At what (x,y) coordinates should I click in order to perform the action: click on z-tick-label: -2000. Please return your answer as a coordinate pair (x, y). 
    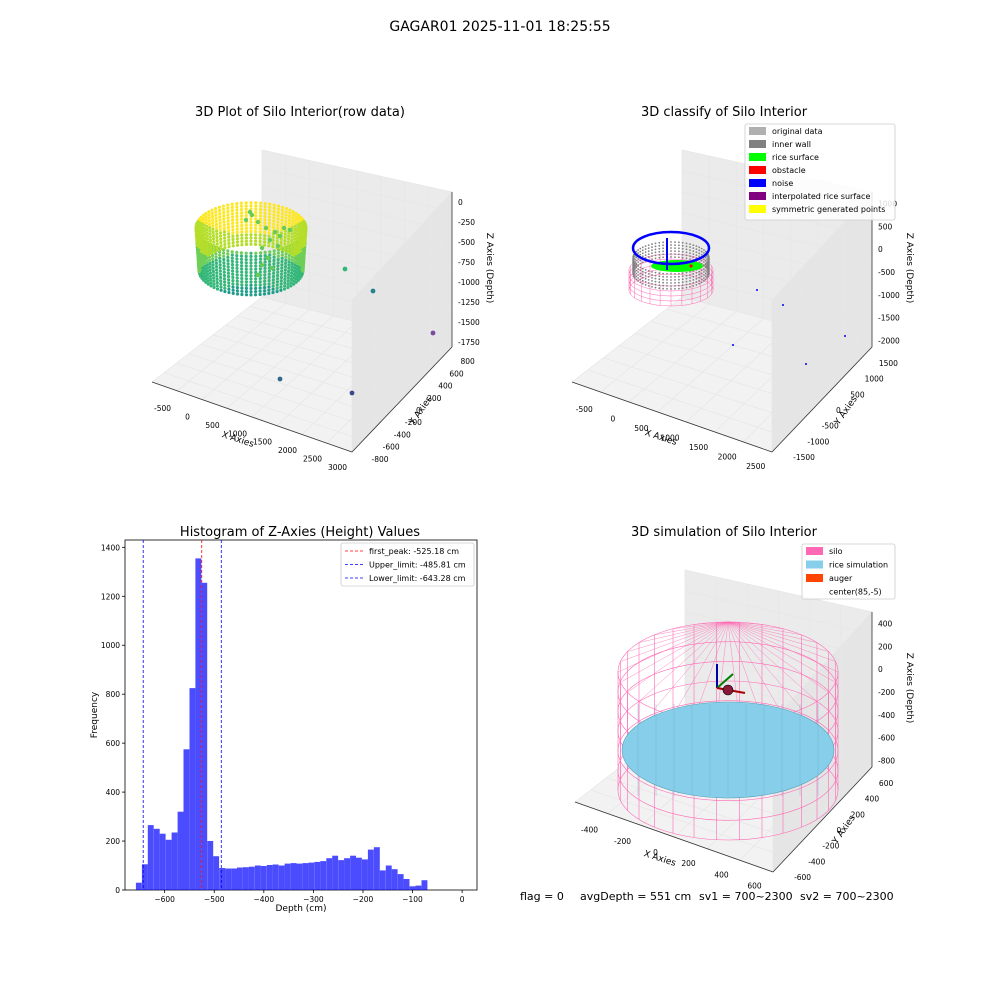
    Looking at the image, I should click on (889, 341).